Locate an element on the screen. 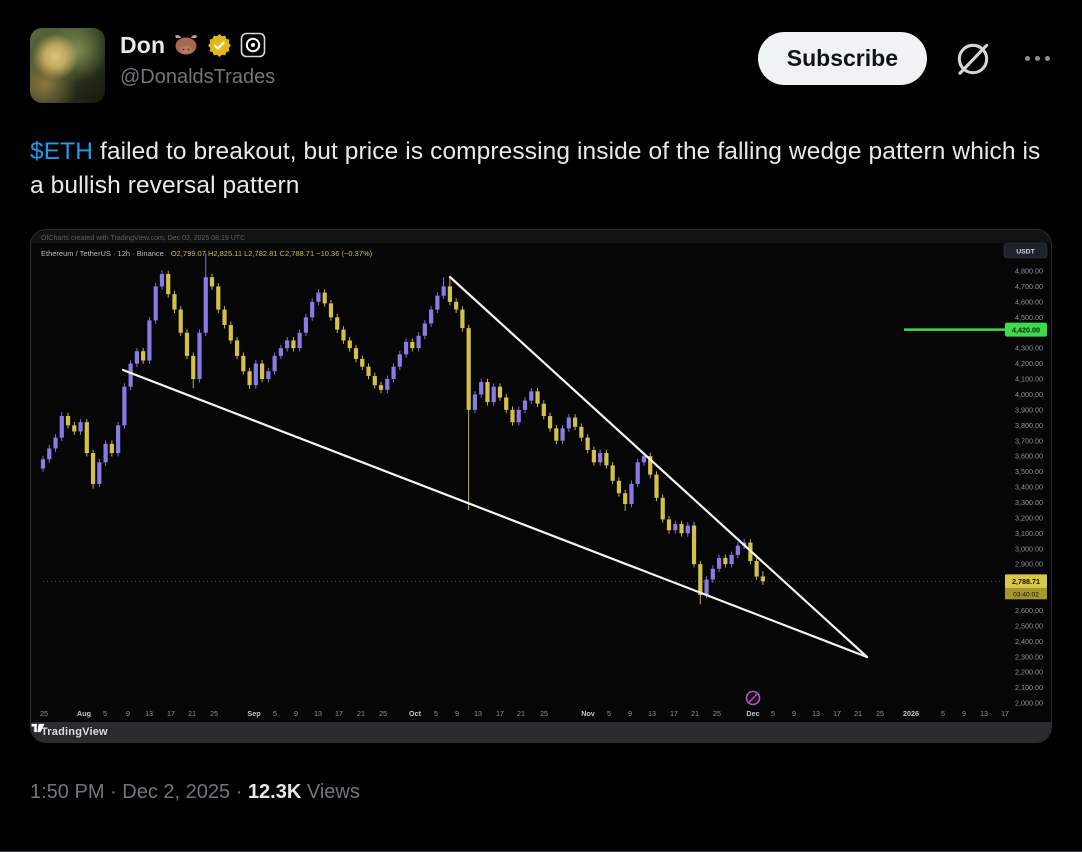  author-handle: @DonaldsTrades is located at coordinates (198, 77).